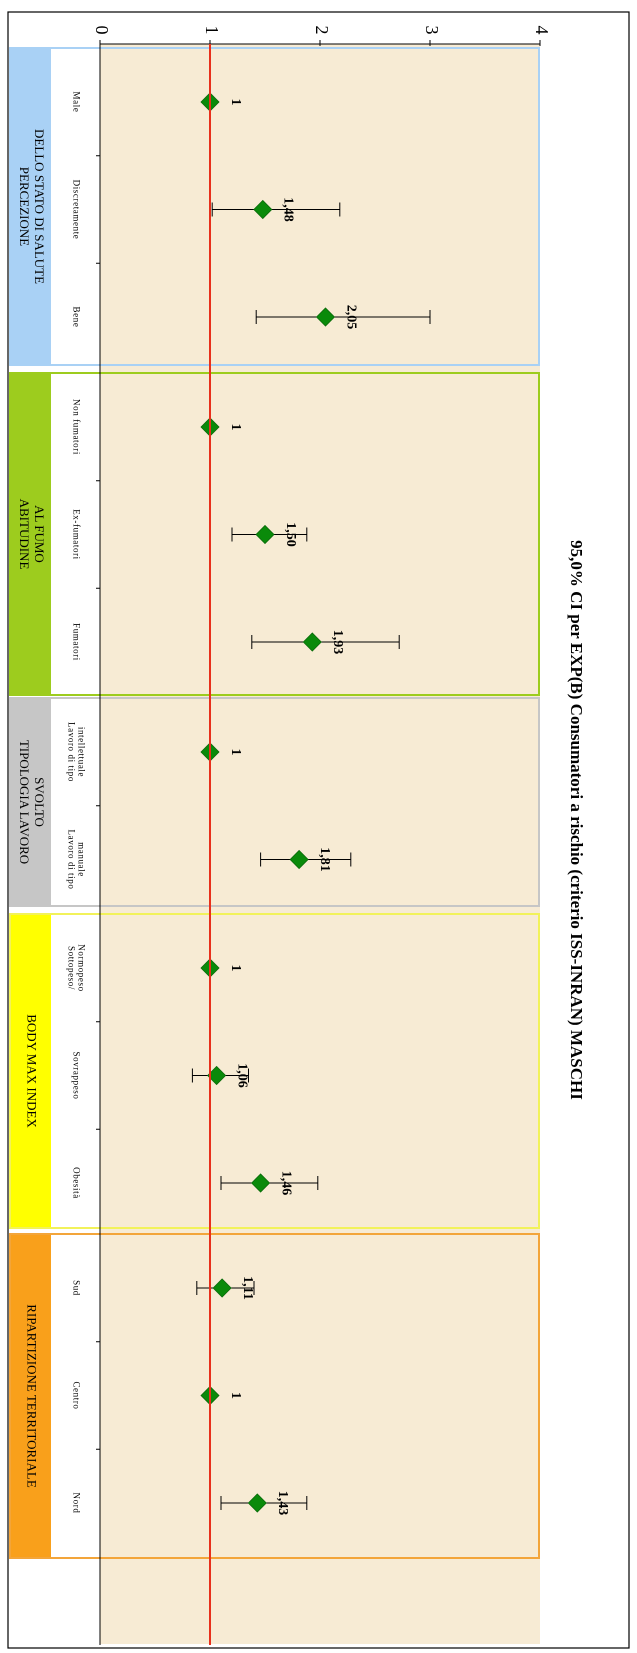 The height and width of the screenshot is (1653, 637). I want to click on axis-tick-label: 4, so click(542, 30).